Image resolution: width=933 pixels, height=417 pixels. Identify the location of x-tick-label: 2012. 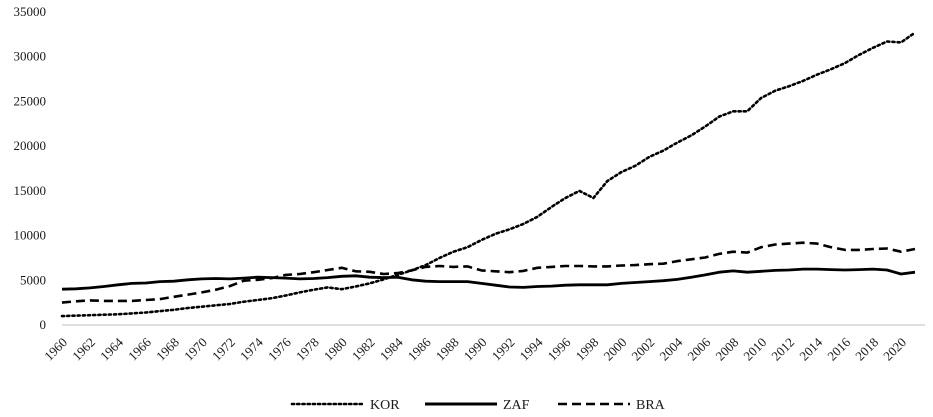
(782, 349).